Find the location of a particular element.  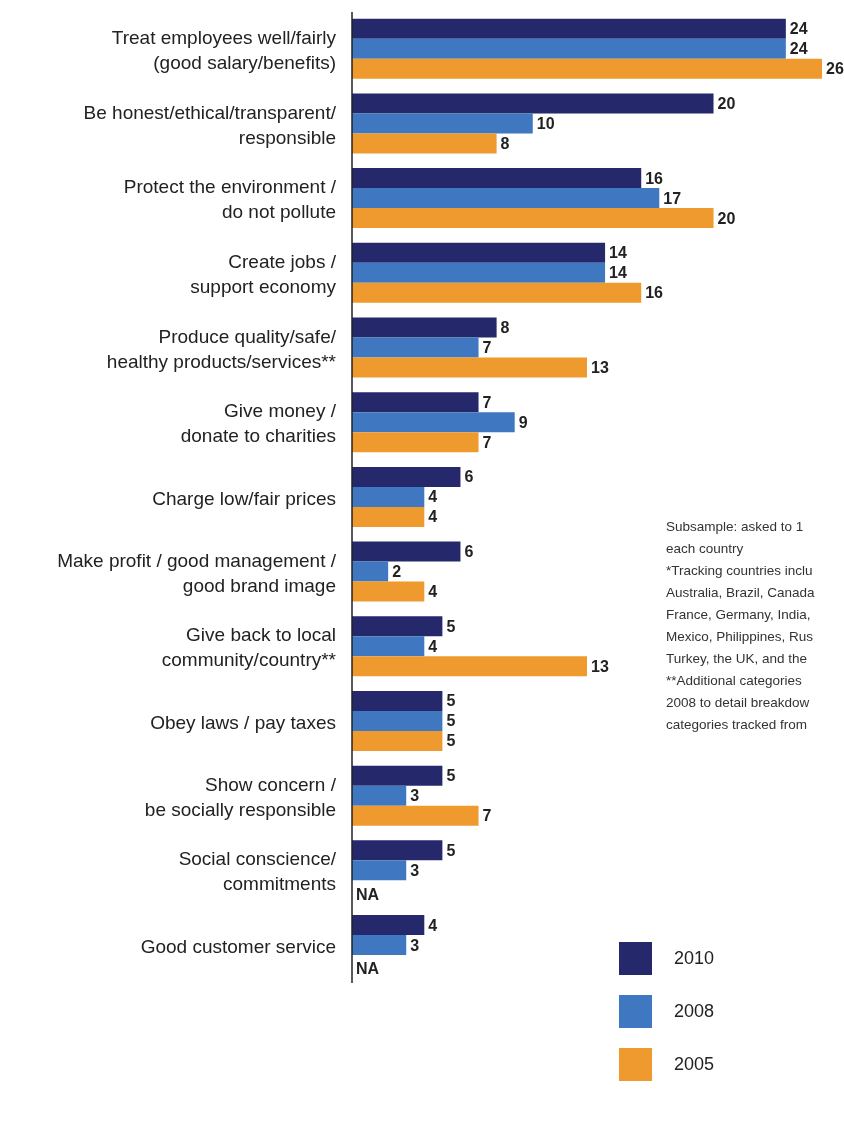

y-tick-label: Give money / donate to charities is located at coordinates (258, 422).